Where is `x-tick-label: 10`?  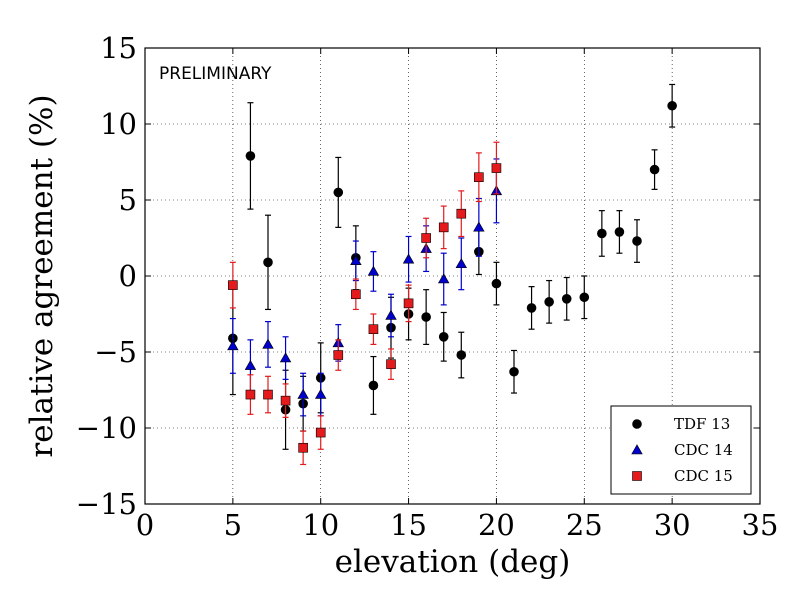 x-tick-label: 10 is located at coordinates (320, 525).